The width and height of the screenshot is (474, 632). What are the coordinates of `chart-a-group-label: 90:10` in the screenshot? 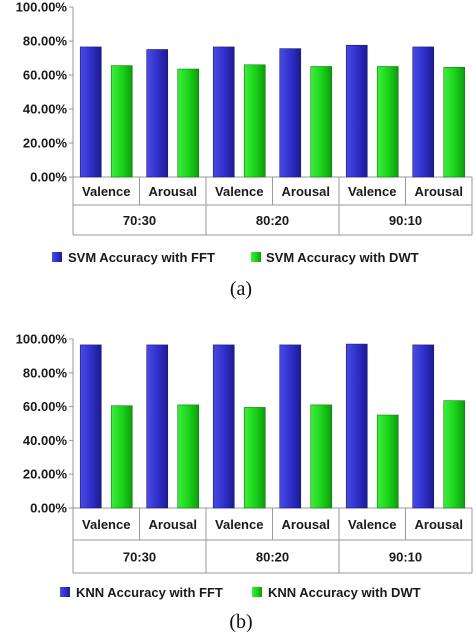 It's located at (405, 220).